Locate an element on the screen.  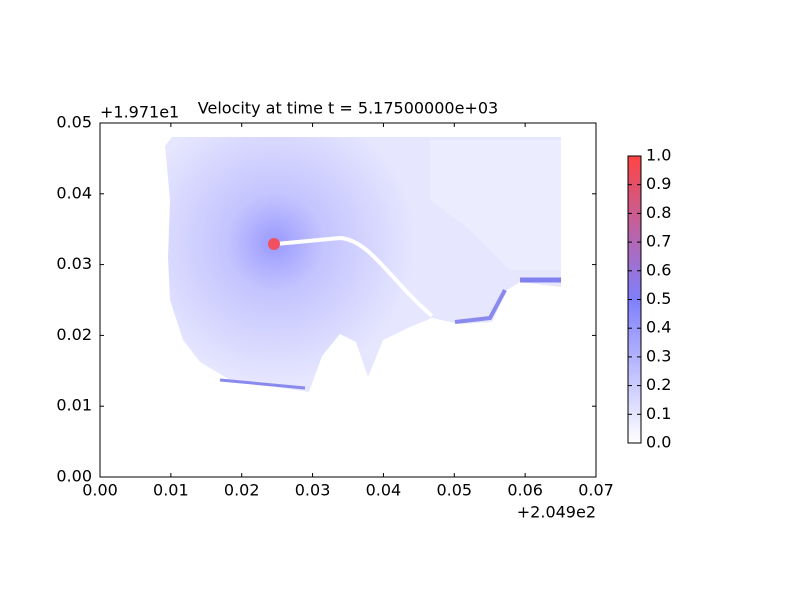
y-tick-label: 0.00 is located at coordinates (74, 476).